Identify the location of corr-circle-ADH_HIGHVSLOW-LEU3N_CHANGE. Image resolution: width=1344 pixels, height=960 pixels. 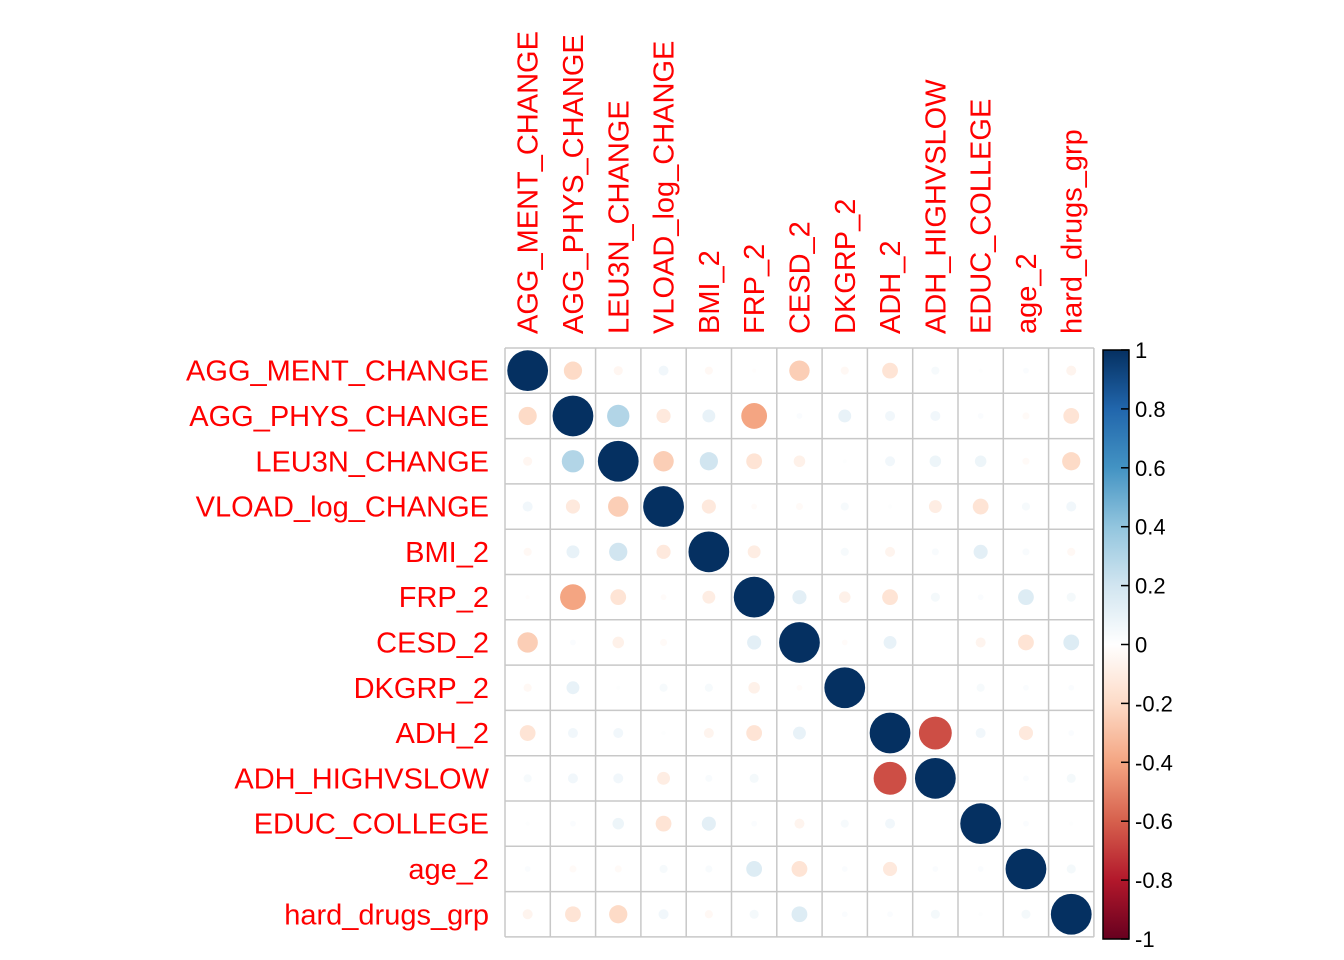
(618, 778).